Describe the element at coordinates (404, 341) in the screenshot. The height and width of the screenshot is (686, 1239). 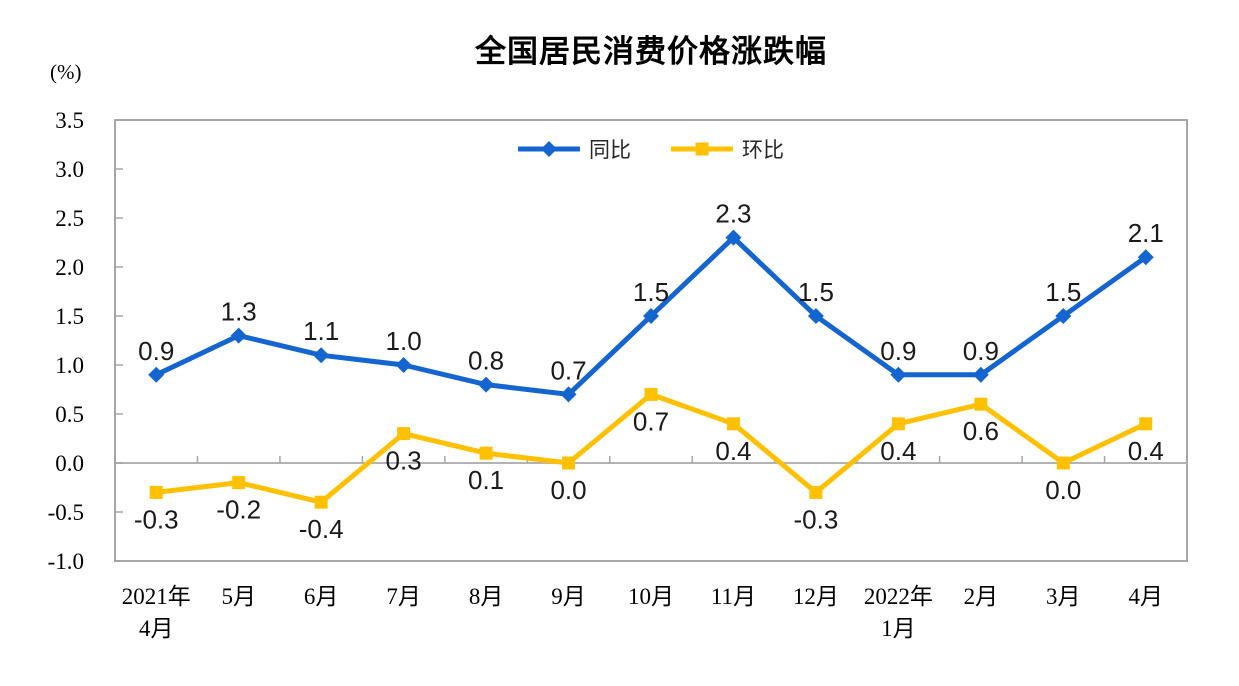
I see `data-label: 1.0` at that location.